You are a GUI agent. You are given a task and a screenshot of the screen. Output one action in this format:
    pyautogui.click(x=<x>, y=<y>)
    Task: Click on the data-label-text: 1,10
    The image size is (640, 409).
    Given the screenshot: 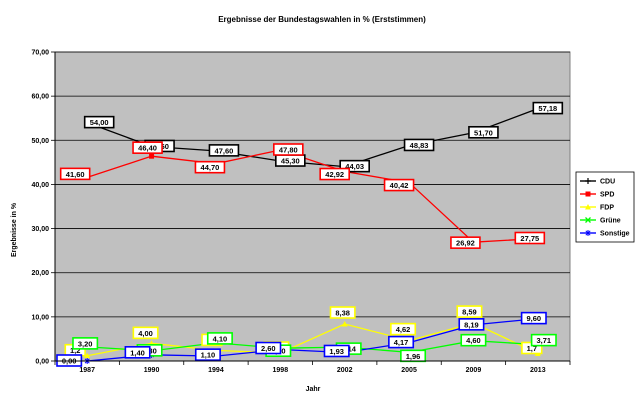 What is the action you would take?
    pyautogui.click(x=208, y=355)
    